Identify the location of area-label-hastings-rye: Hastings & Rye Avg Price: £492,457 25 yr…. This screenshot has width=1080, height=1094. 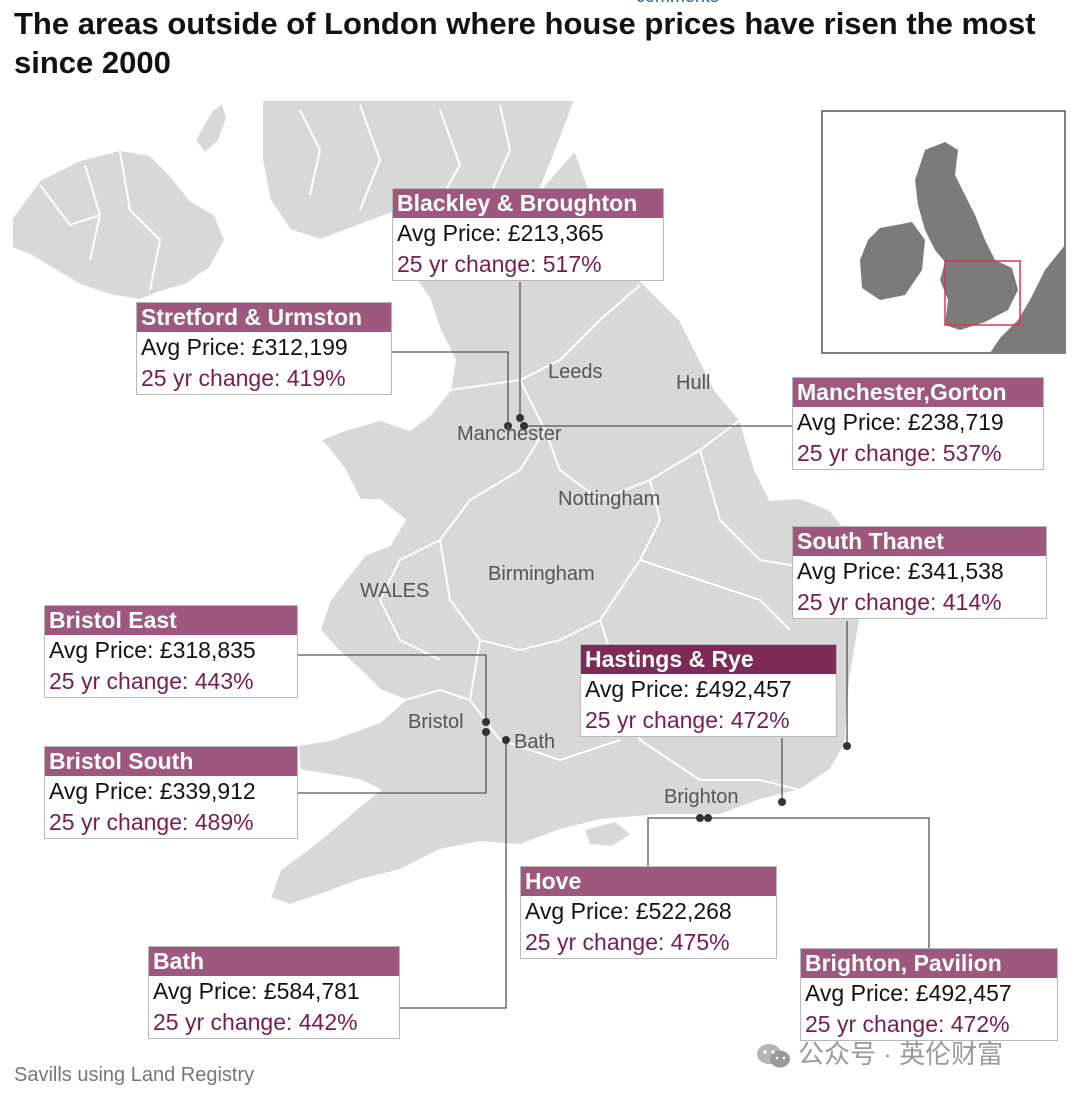
(708, 690).